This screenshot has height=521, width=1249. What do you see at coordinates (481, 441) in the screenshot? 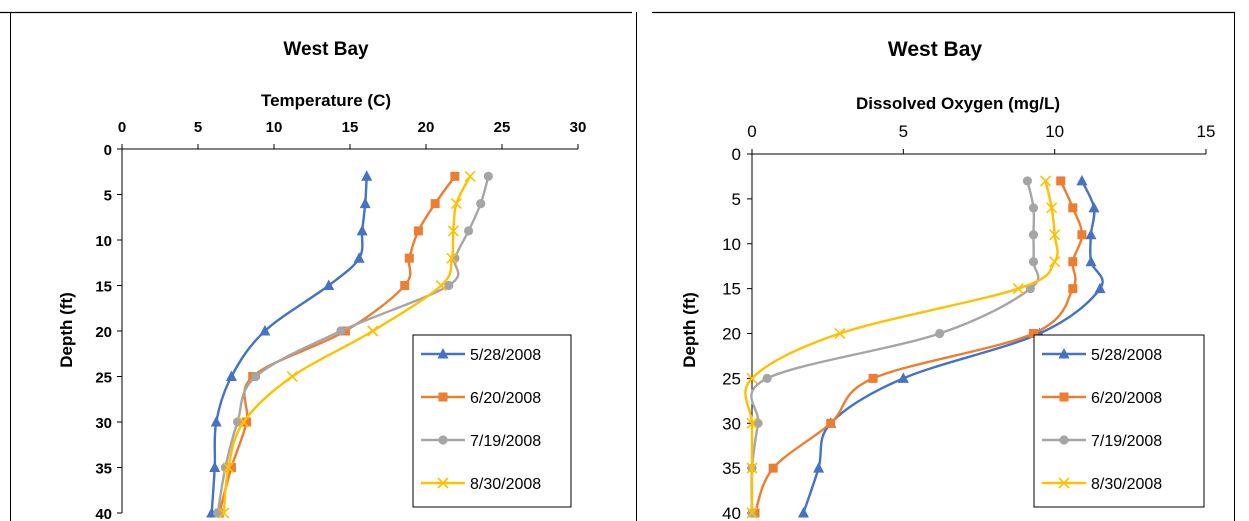
I see `legend-entry: 7/19/2008` at bounding box center [481, 441].